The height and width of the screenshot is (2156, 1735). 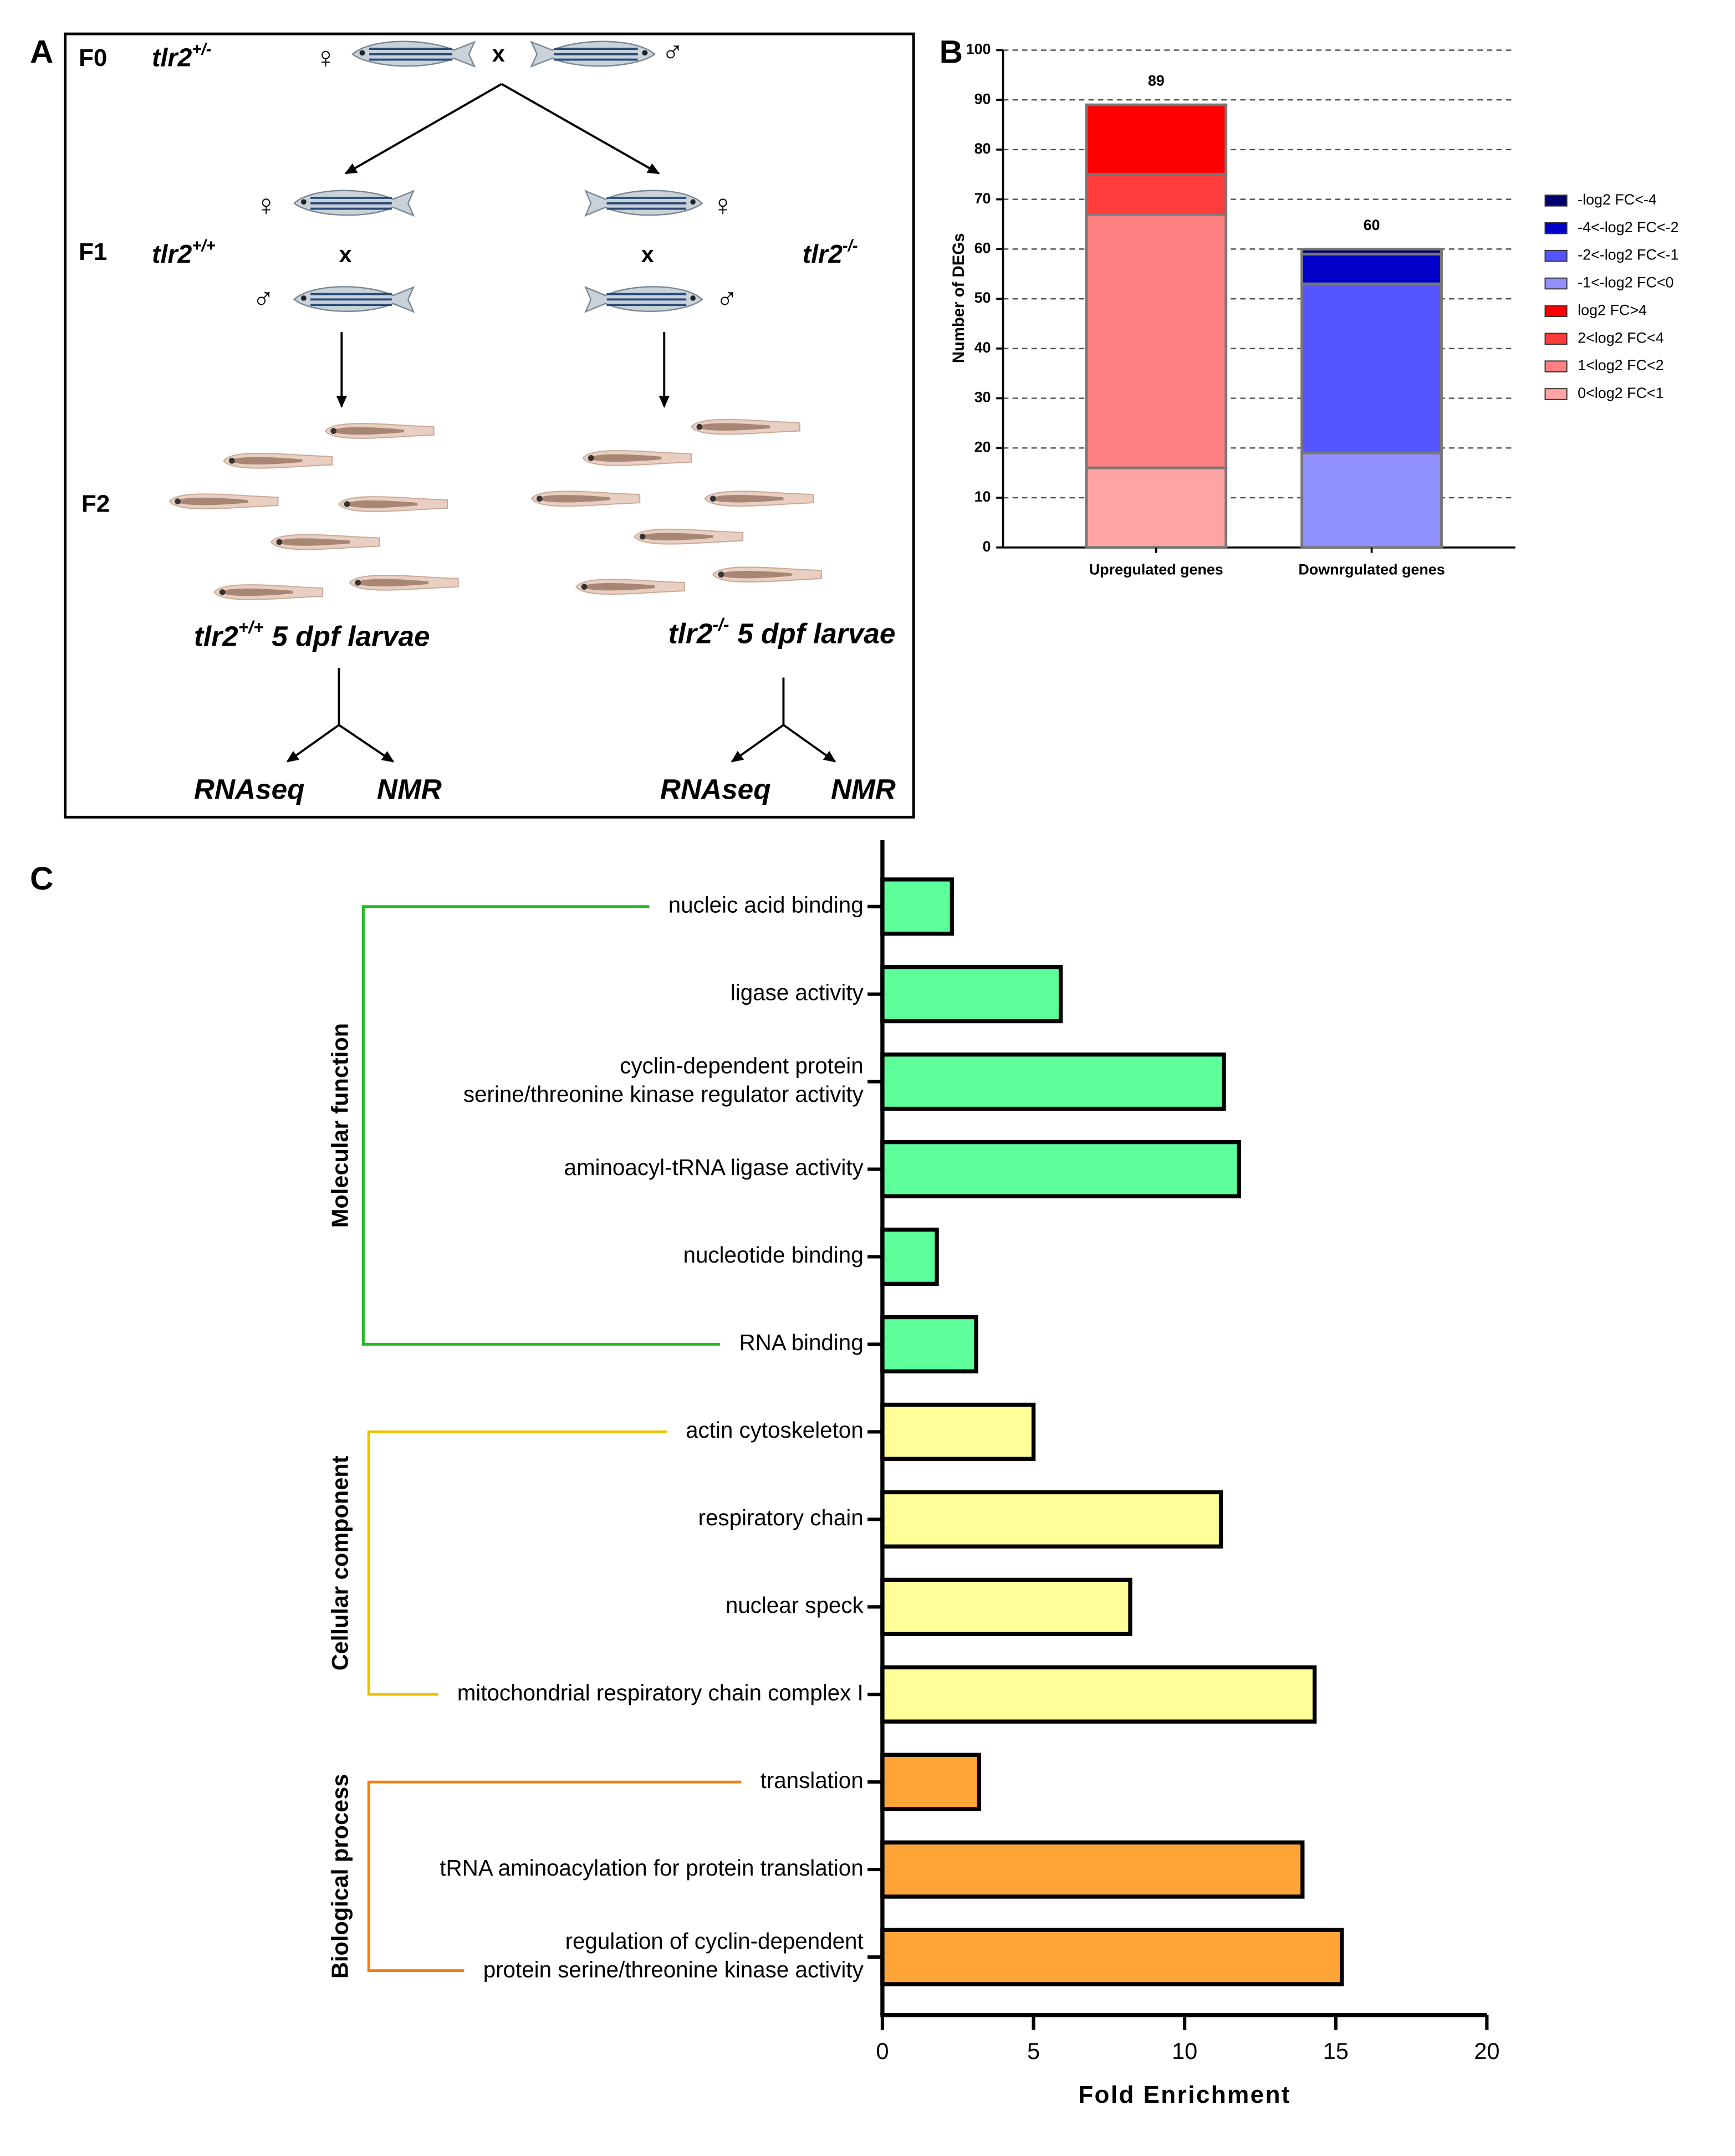 I want to click on x-tick-label: 10, so click(x=1184, y=2051).